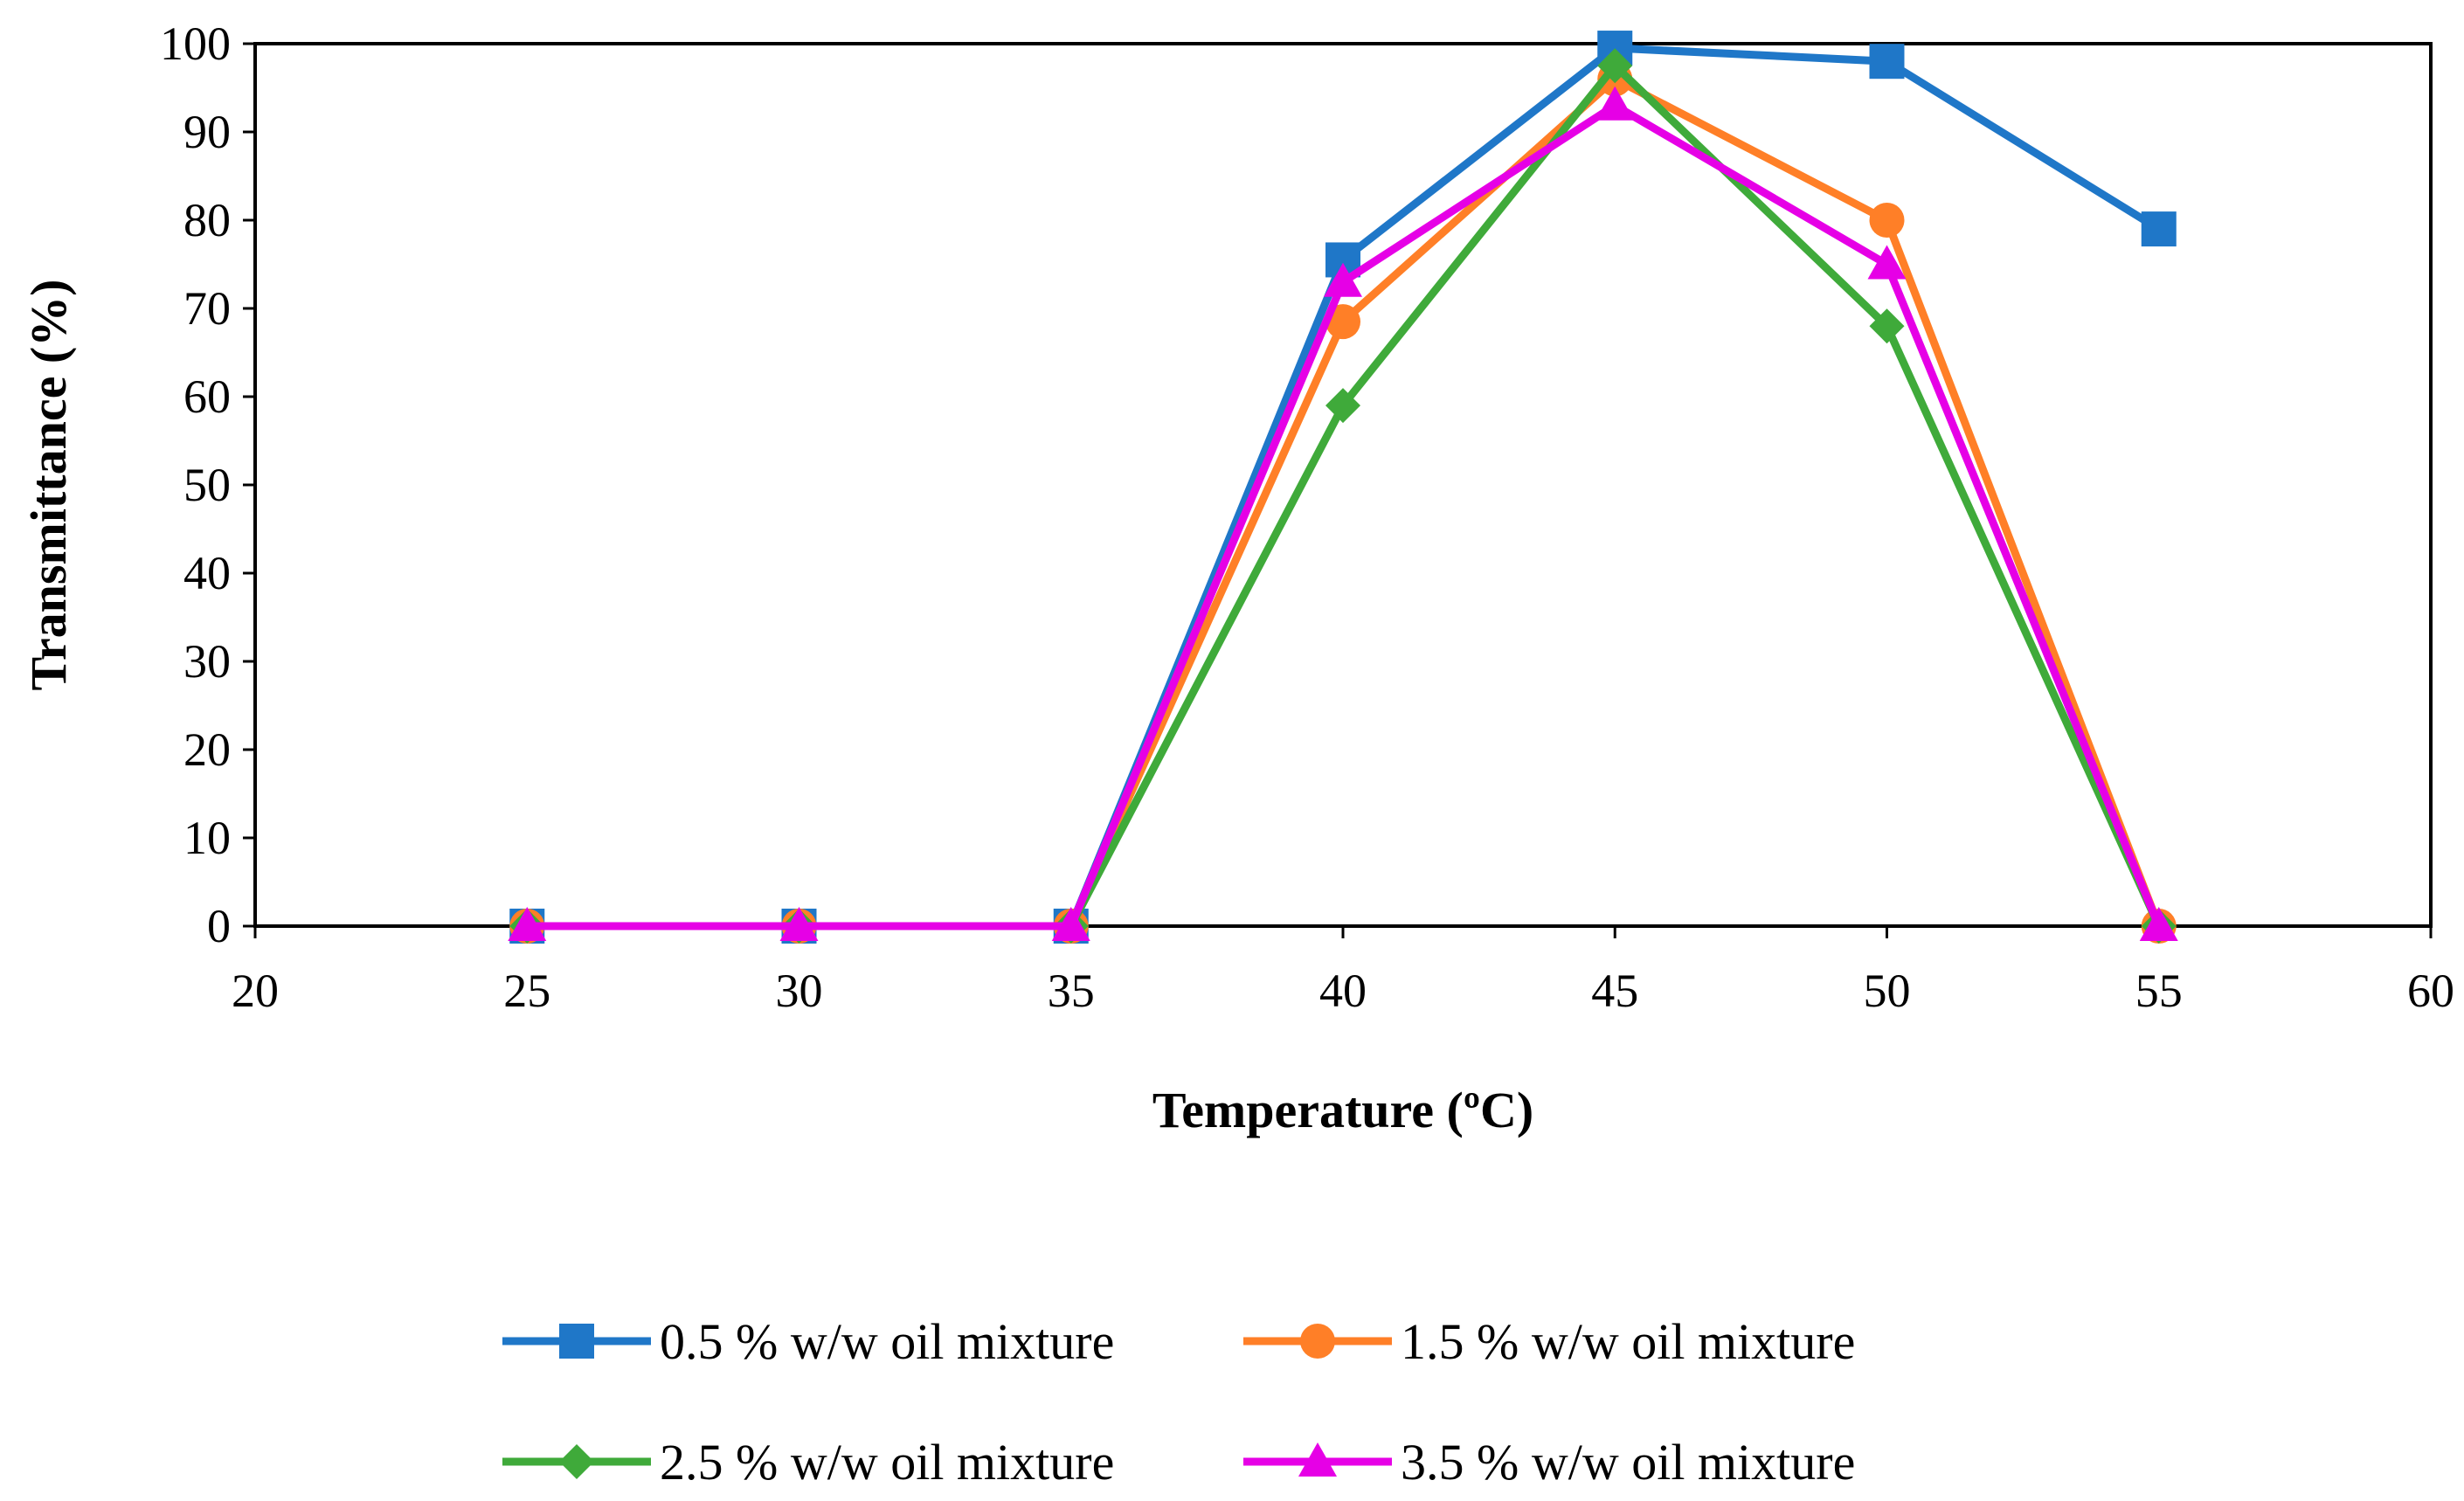 The width and height of the screenshot is (2464, 1501). I want to click on y-tick-label: 90, so click(207, 132).